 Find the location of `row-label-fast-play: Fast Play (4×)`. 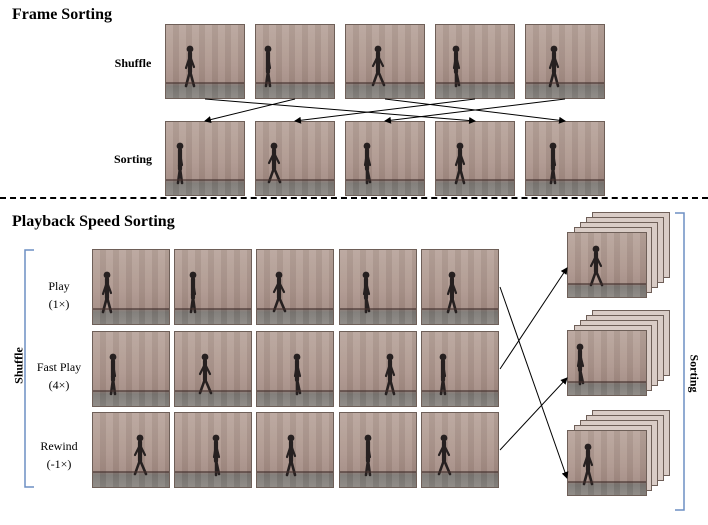

row-label-fast-play: Fast Play (4×) is located at coordinates (59, 376).